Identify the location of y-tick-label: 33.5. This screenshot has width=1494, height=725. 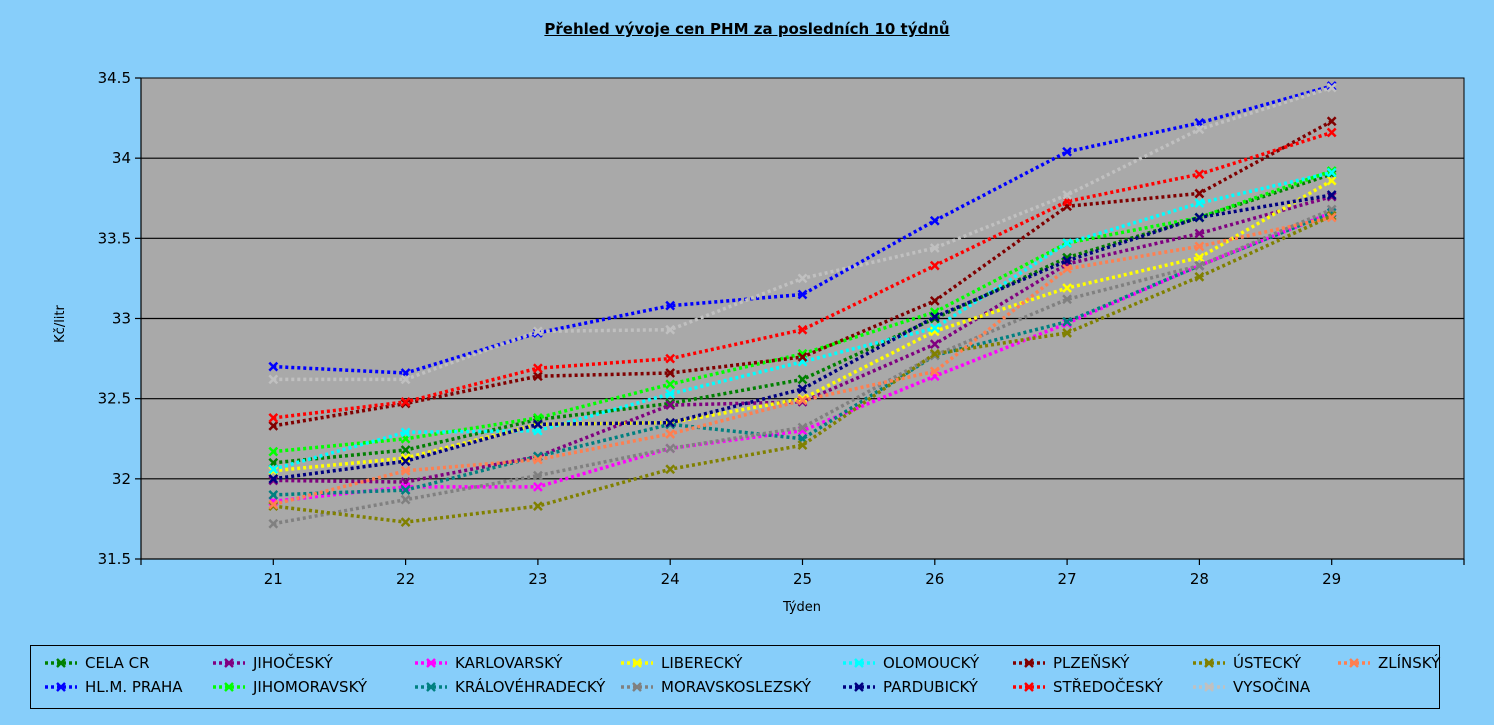
(114, 238).